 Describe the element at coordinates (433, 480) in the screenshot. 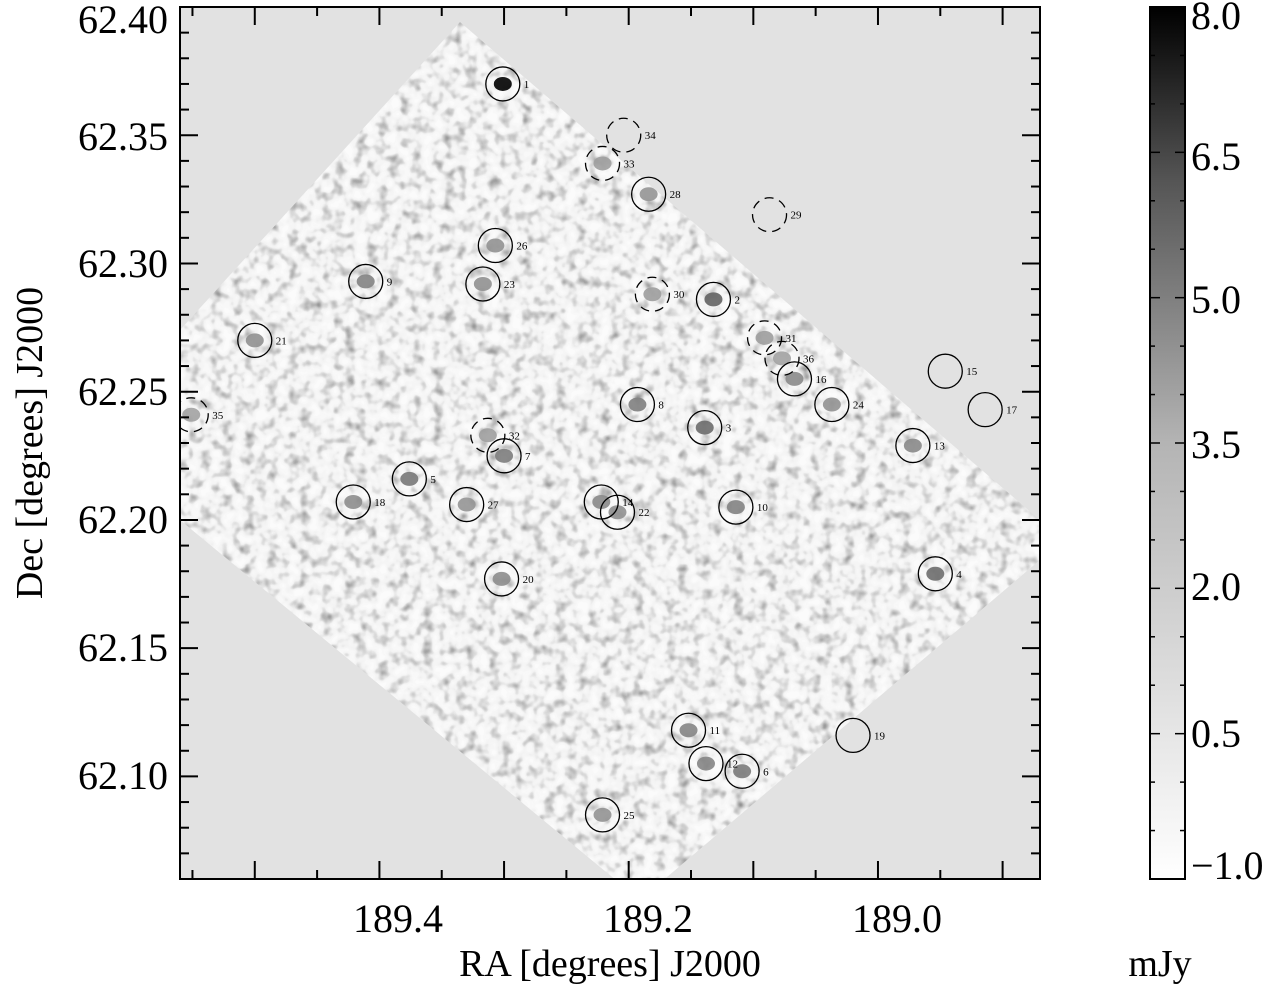

I see `source-label: 5` at that location.